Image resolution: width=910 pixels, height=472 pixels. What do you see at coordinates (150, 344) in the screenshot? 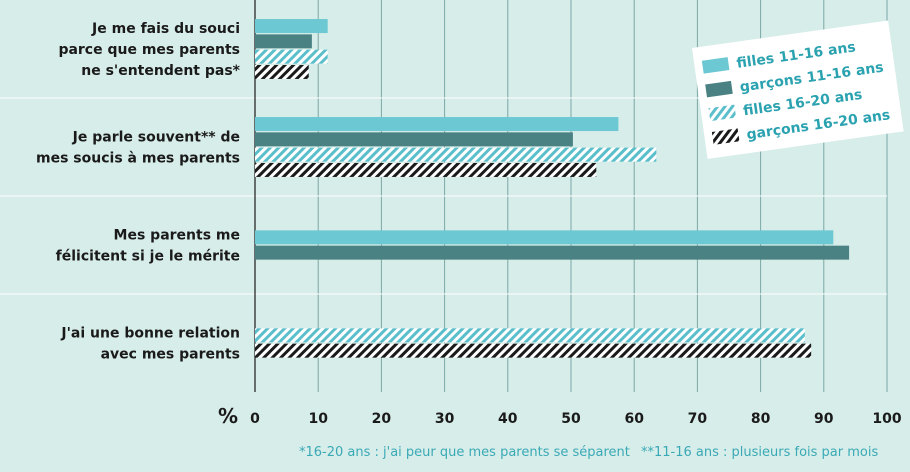
I see `category-label: J'ai une bonne relation avec mes parents` at bounding box center [150, 344].